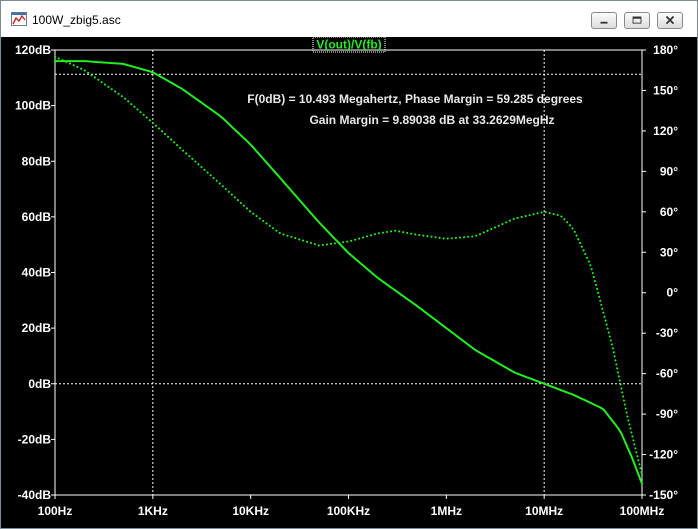  I want to click on x-tick-label: 1MHz, so click(446, 511).